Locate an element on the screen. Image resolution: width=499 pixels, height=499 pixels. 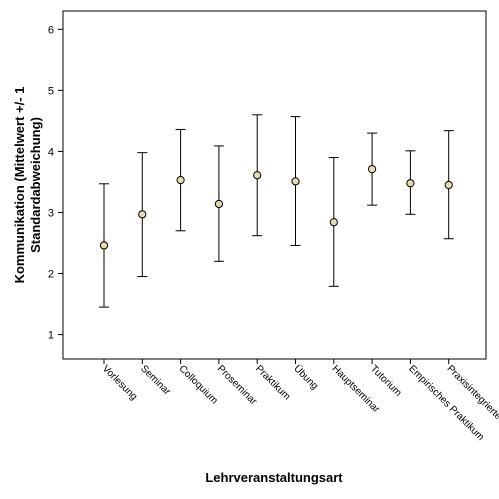
y-tick-label: 3 is located at coordinates (51, 213).